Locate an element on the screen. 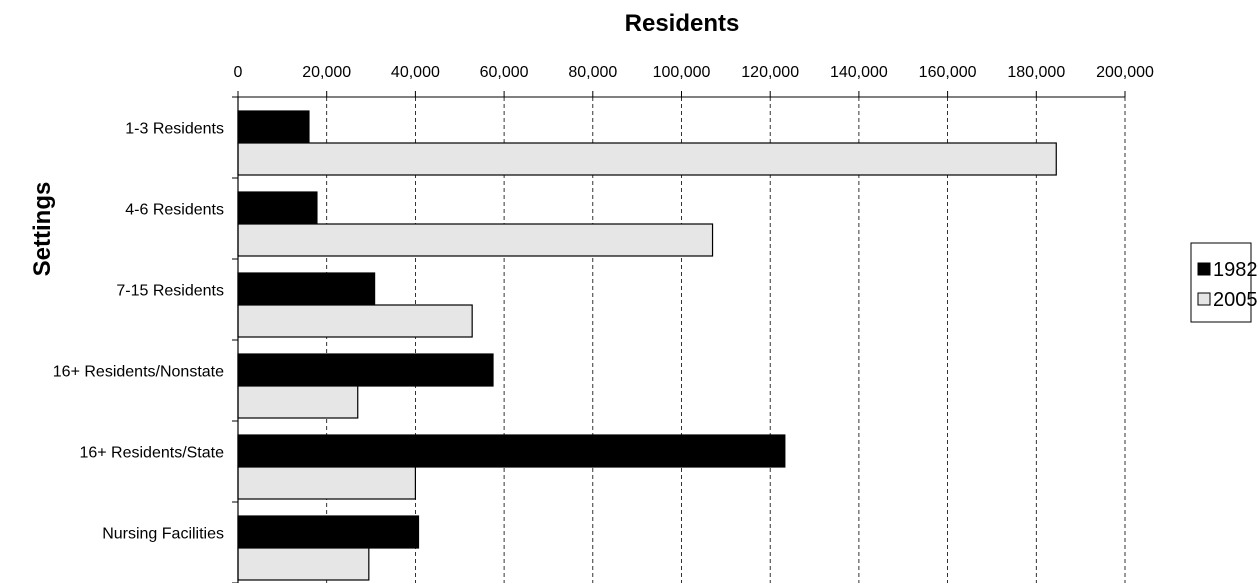  category-label: Nursing Facilities is located at coordinates (163, 534).